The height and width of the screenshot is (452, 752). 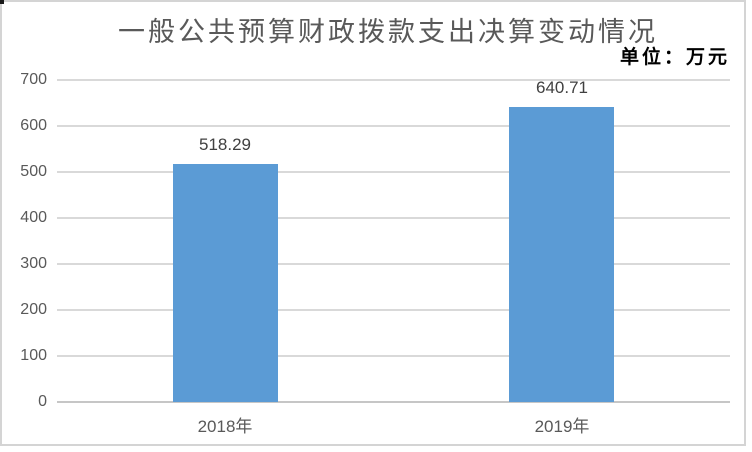 I want to click on y-axis-tick-label: 500, so click(x=33, y=171).